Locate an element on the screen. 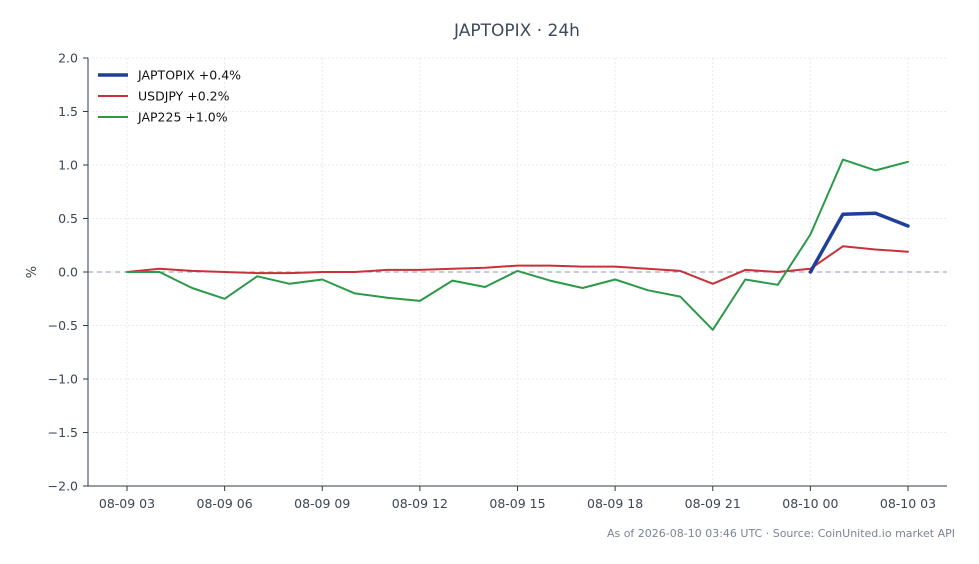  y-tick-label: 1.0 is located at coordinates (68, 165).